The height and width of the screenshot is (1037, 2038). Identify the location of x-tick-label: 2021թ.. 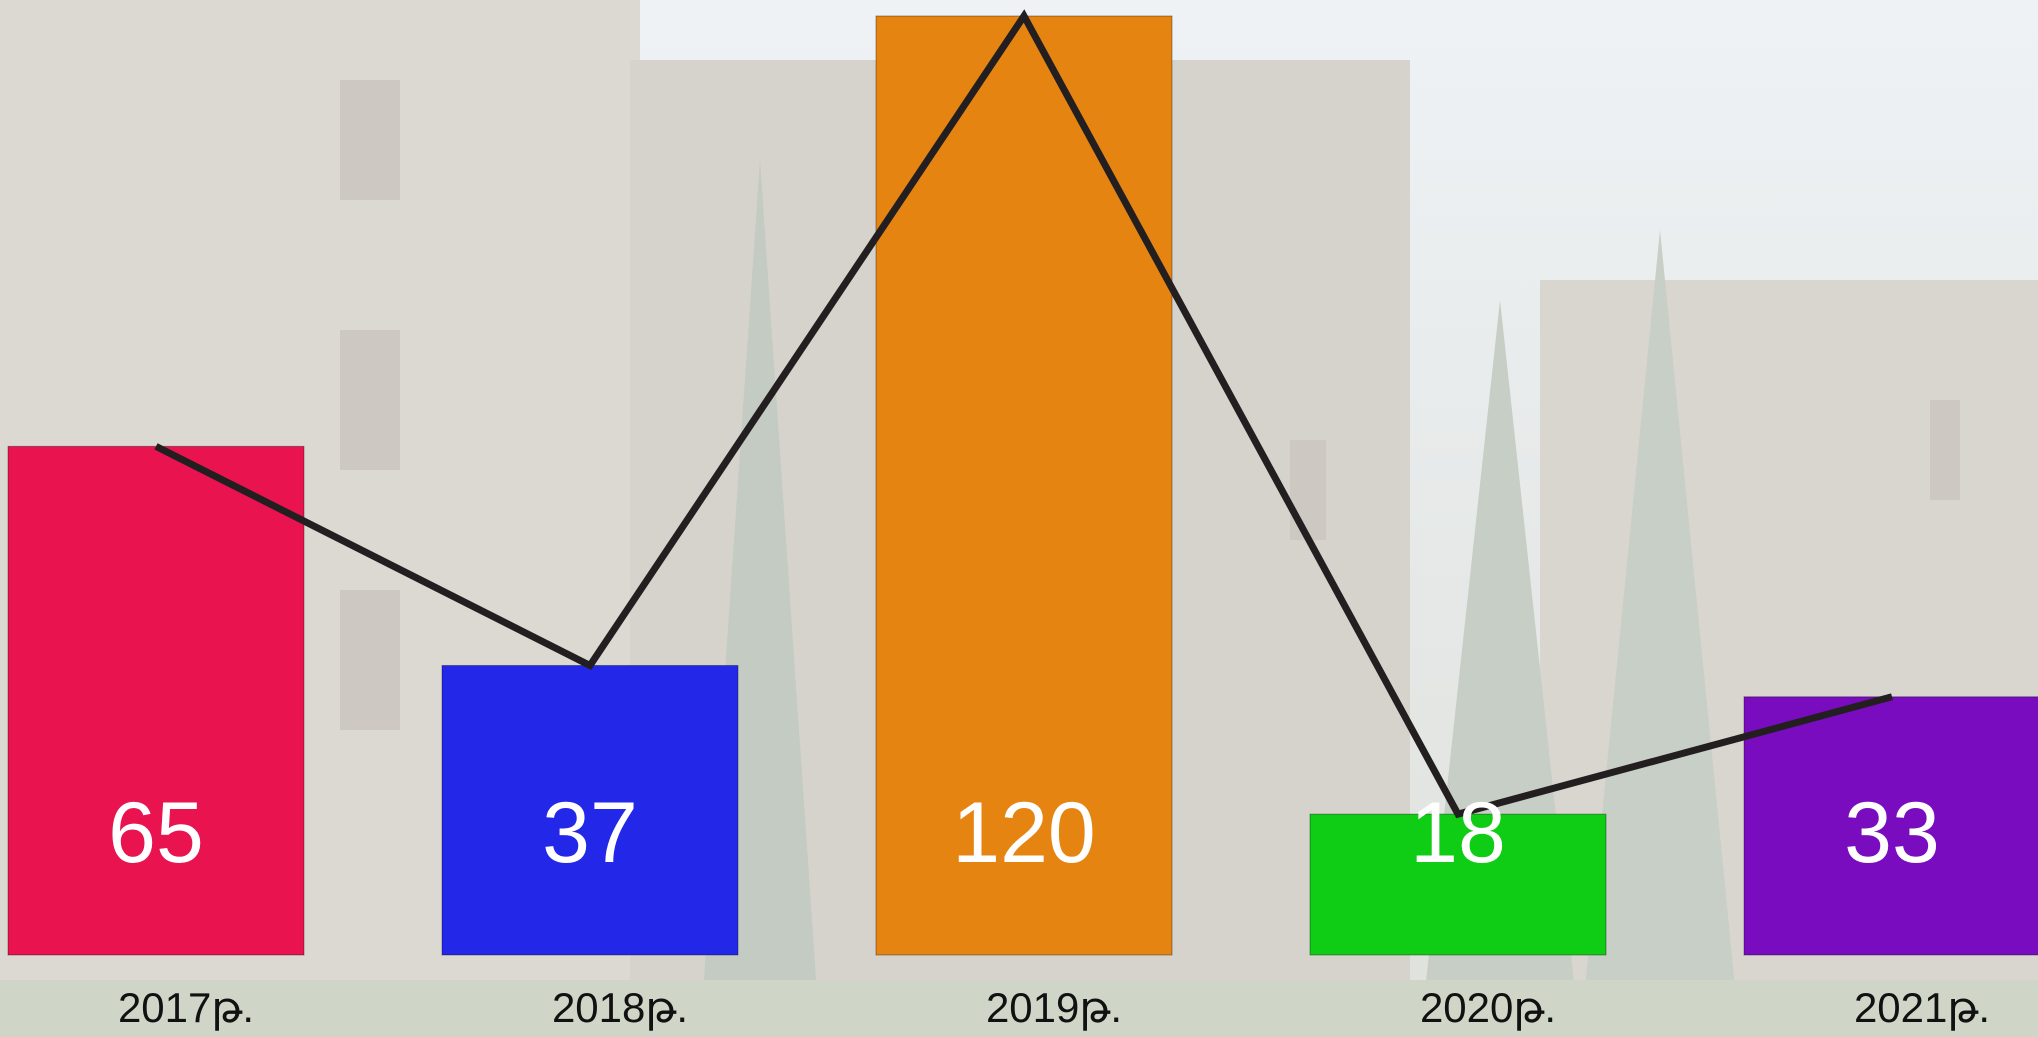
(1922, 1007).